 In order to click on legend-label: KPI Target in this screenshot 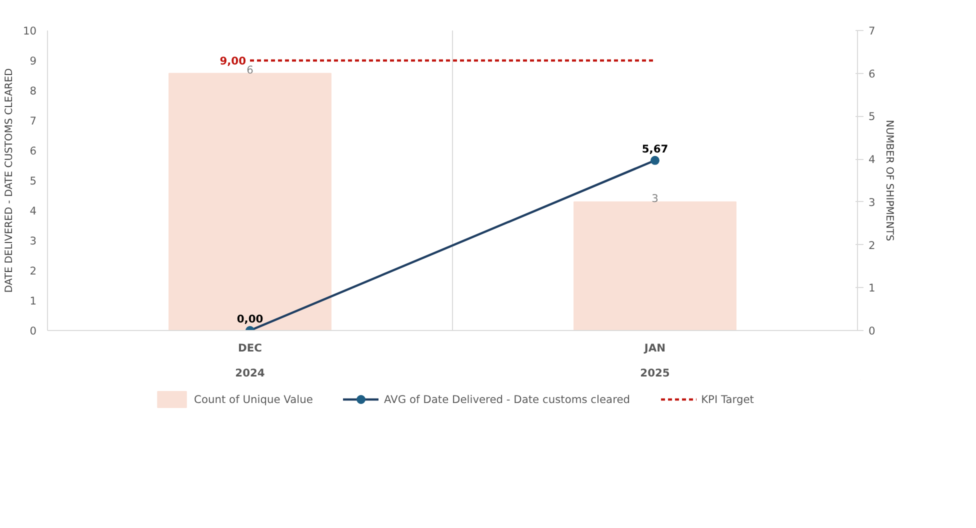, I will do `click(727, 399)`.